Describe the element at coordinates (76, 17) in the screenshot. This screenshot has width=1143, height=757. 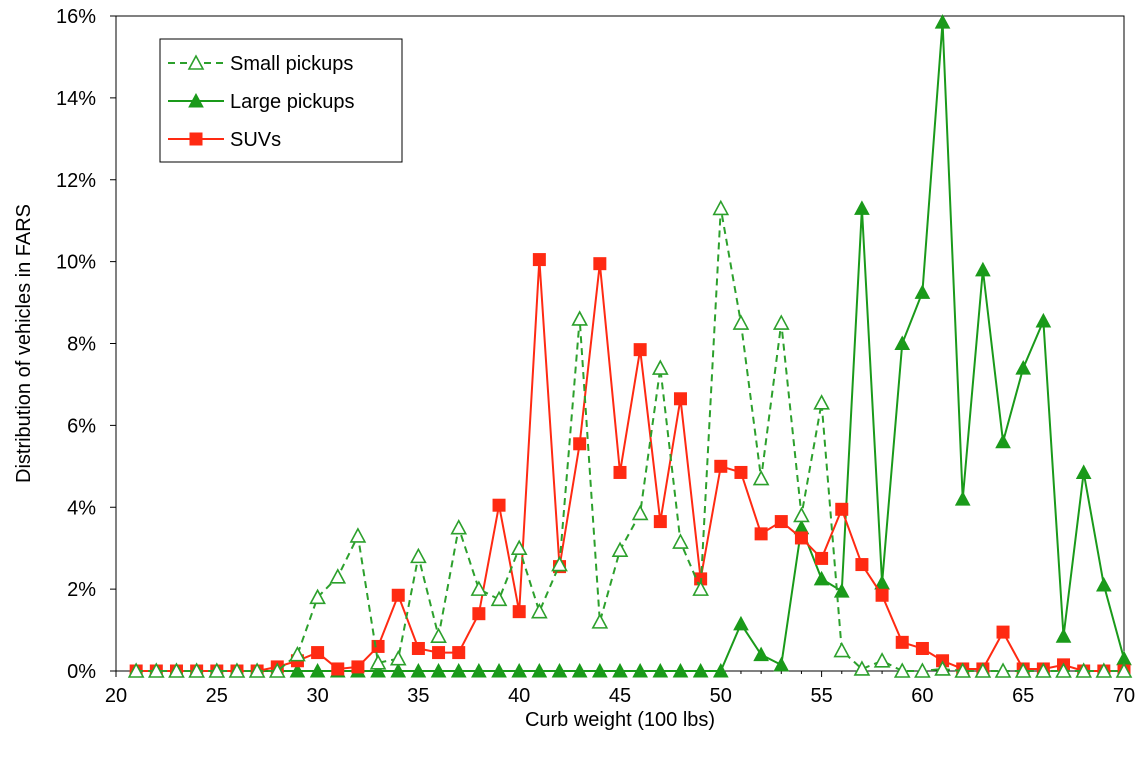
I see `y-tick-label: 16%` at that location.